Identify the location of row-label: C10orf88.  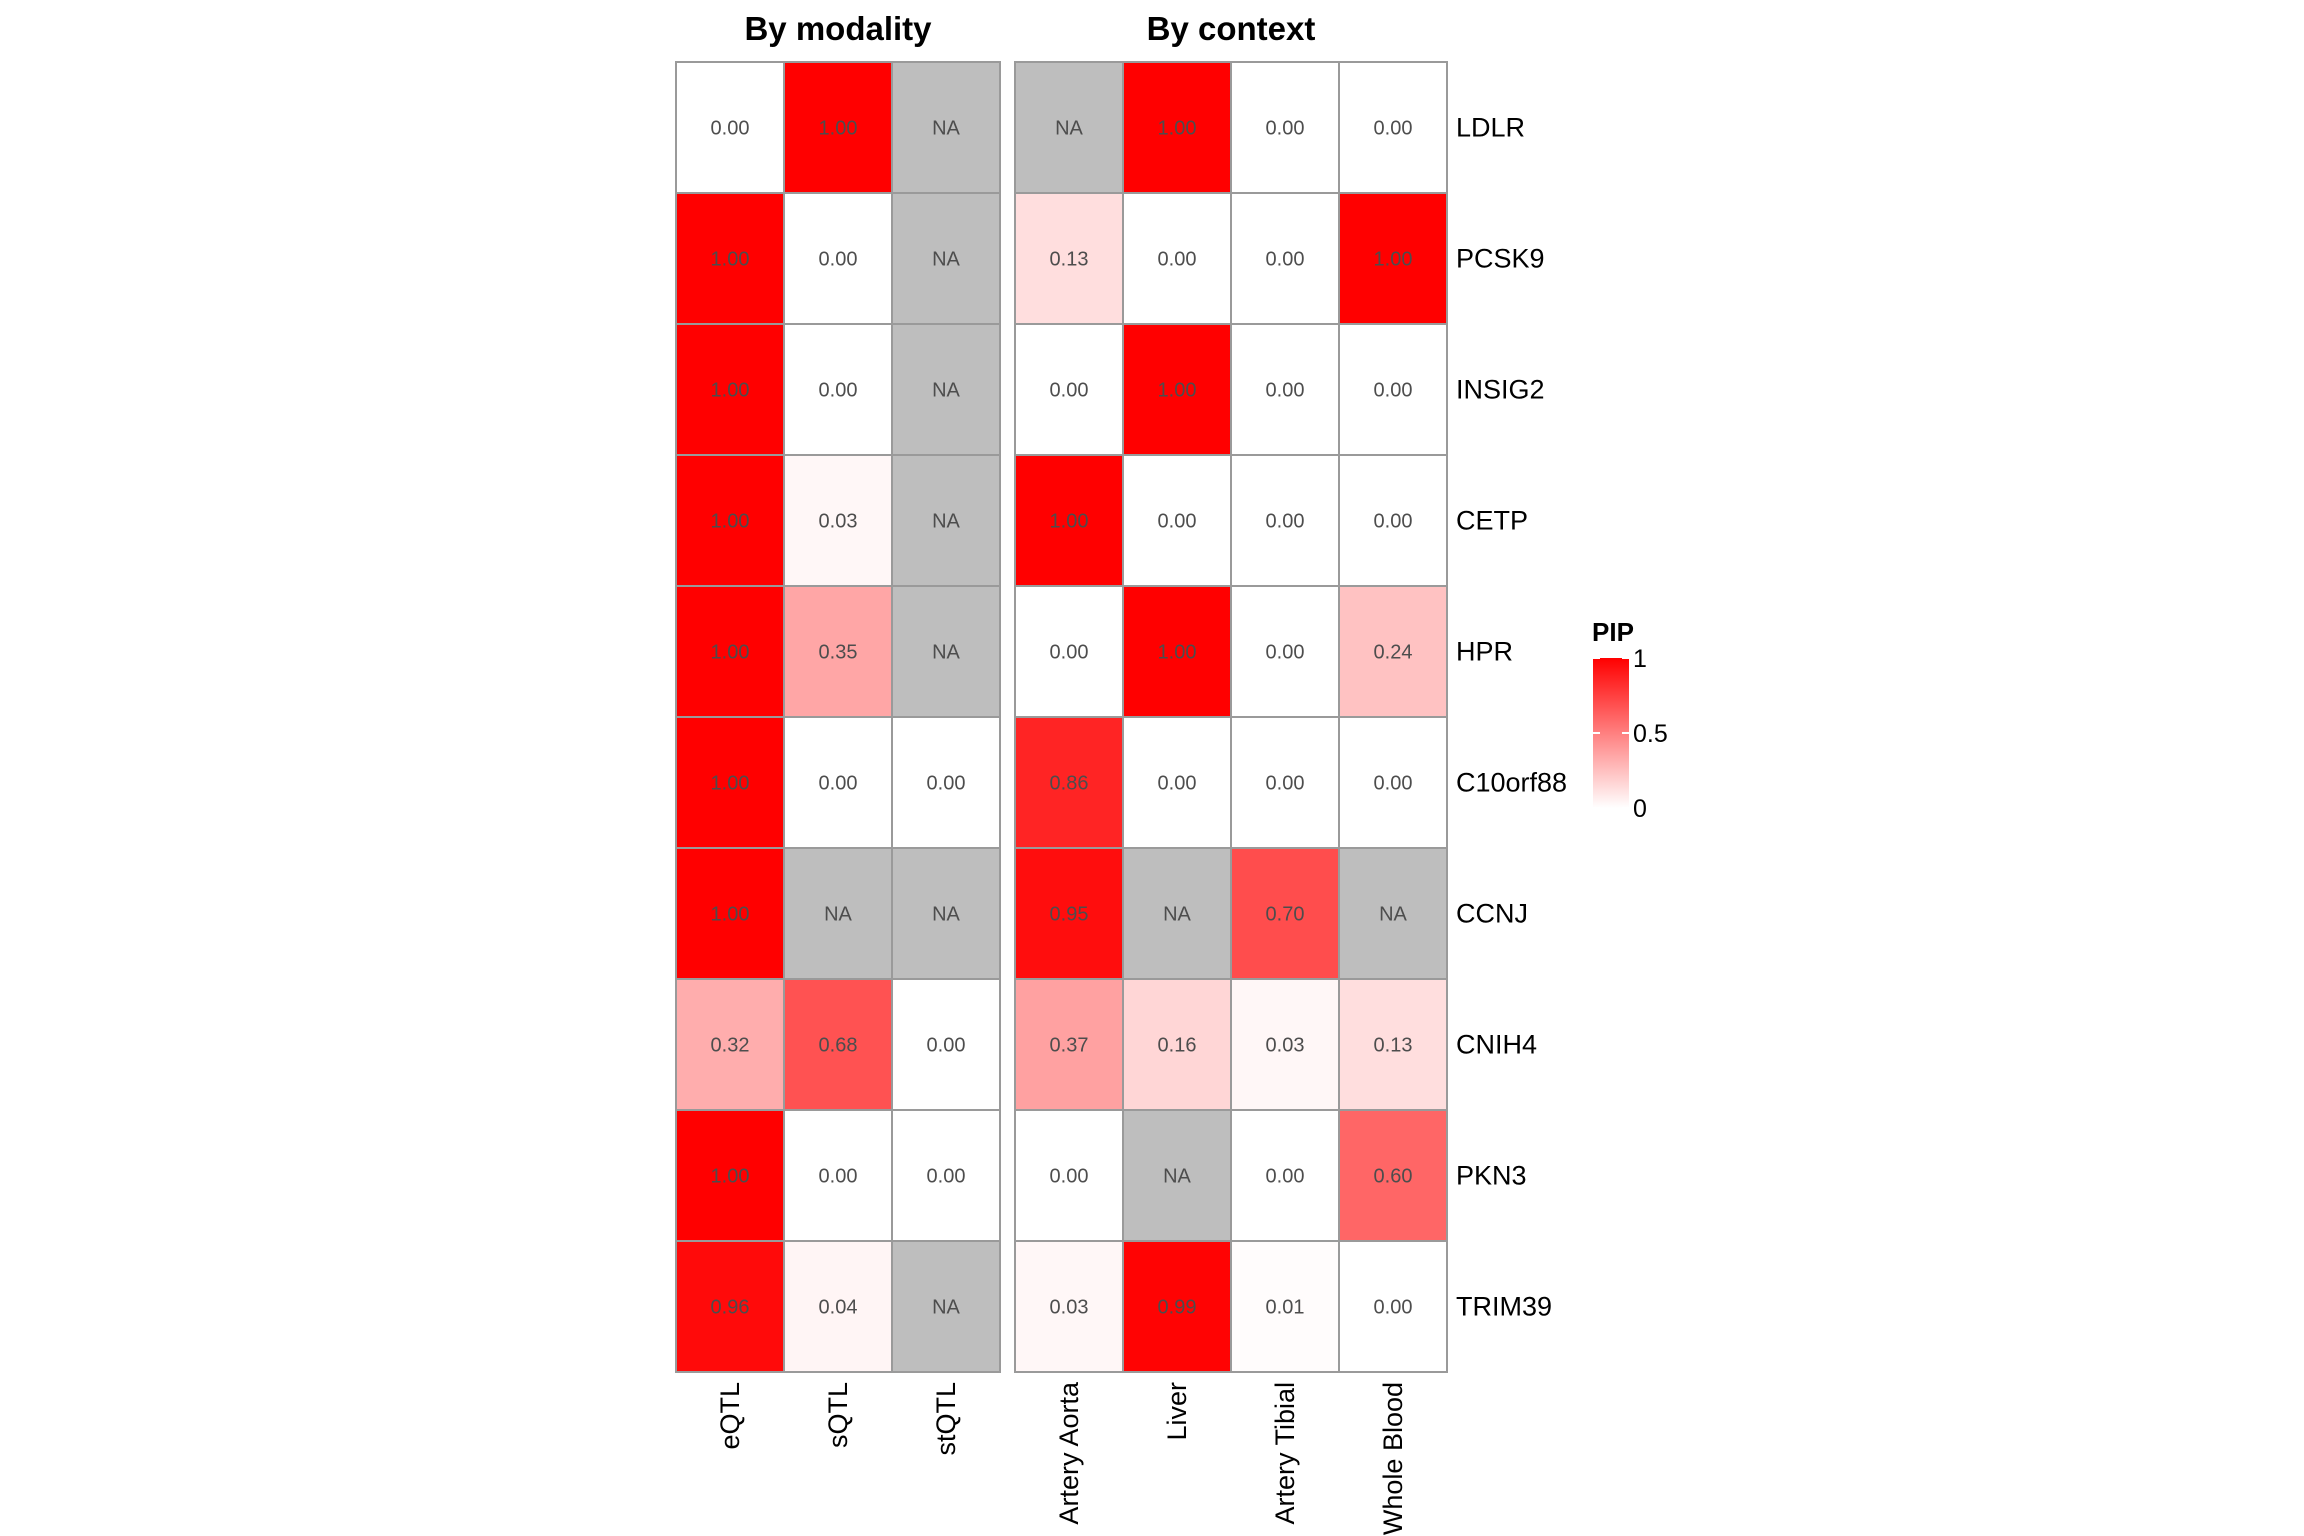
(1511, 783).